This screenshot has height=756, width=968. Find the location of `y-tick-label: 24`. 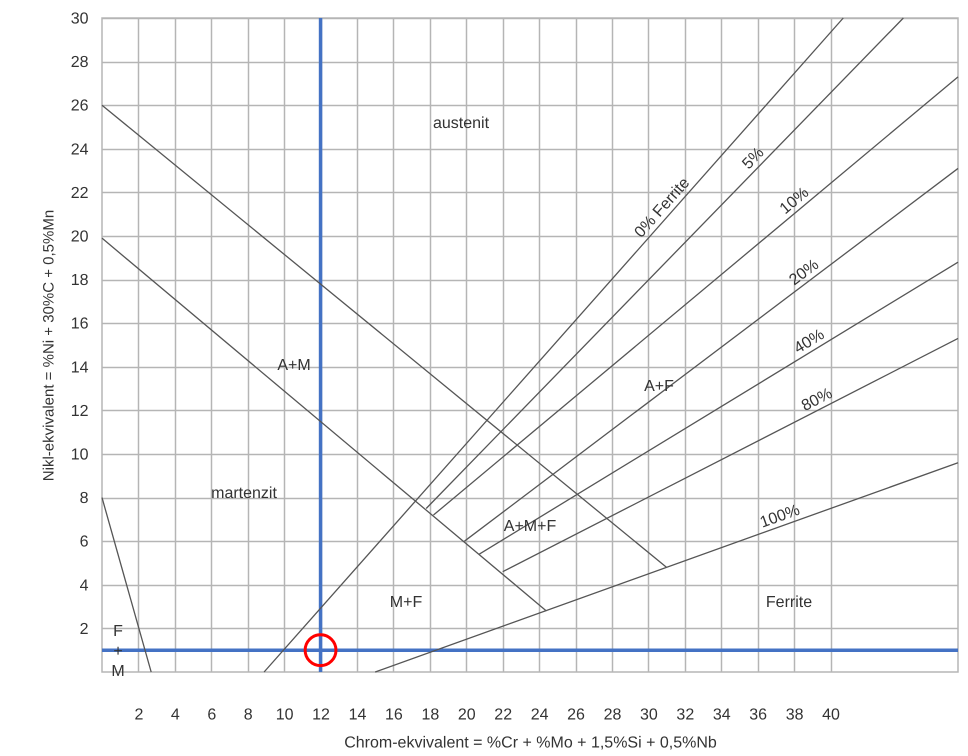

y-tick-label: 24 is located at coordinates (79, 149).